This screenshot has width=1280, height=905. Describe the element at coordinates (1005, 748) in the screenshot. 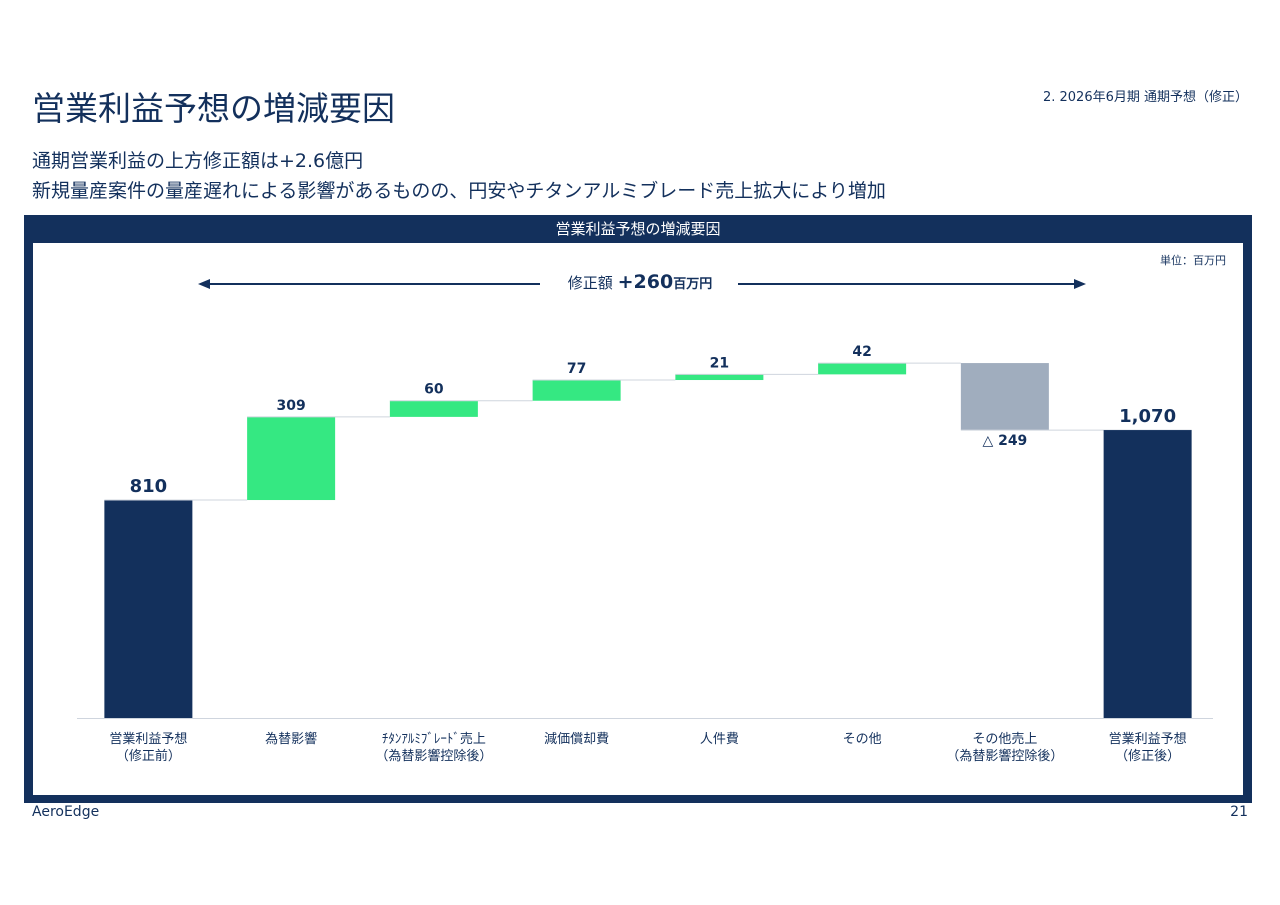

I see `category-label: その他売上 （為替影響控除後）` at that location.